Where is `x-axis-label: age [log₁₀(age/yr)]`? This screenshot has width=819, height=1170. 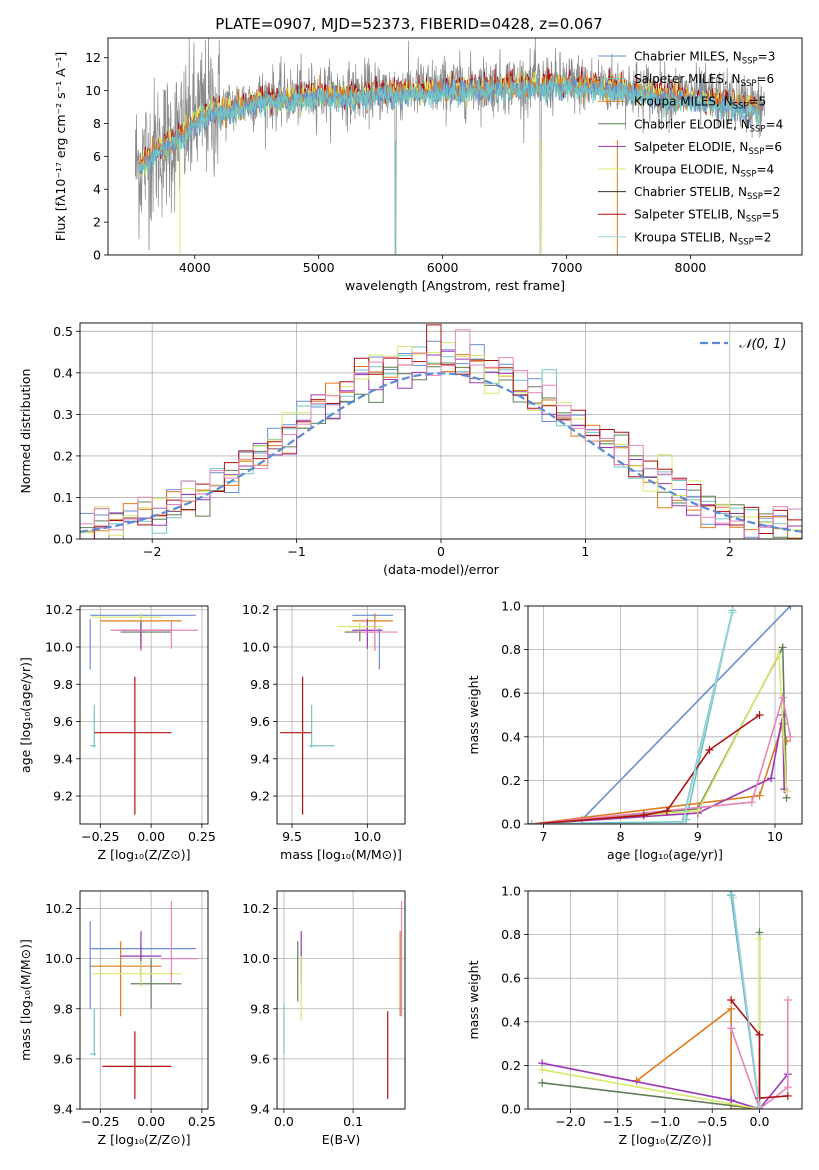
x-axis-label: age [log₁₀(age/yr)] is located at coordinates (665, 854).